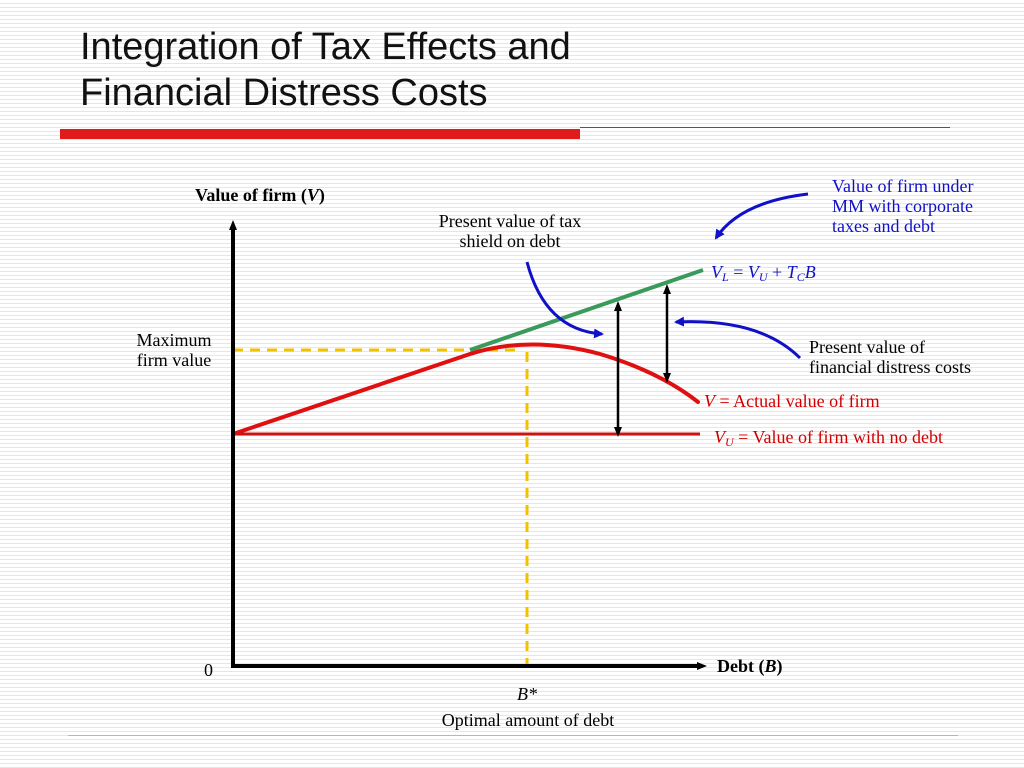 This screenshot has height=768, width=1024. Describe the element at coordinates (465, 389) in the screenshot. I see `v-curve` at that location.